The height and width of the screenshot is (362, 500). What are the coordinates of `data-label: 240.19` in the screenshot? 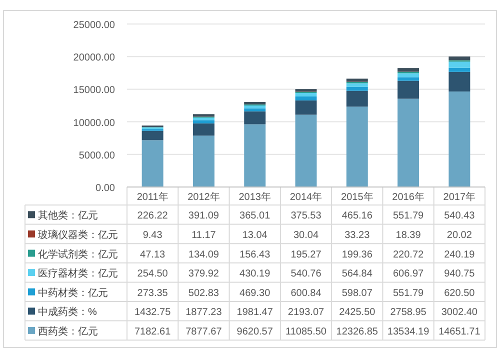 It's located at (460, 254).